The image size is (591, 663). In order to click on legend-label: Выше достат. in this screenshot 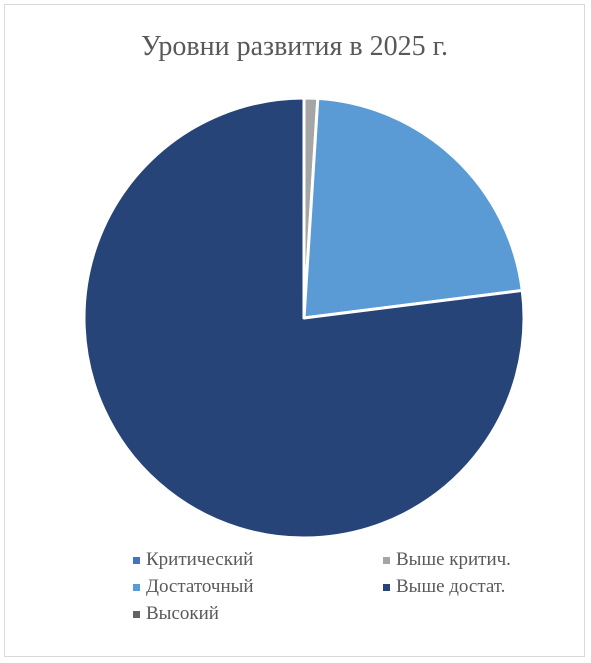, I will do `click(451, 586)`.